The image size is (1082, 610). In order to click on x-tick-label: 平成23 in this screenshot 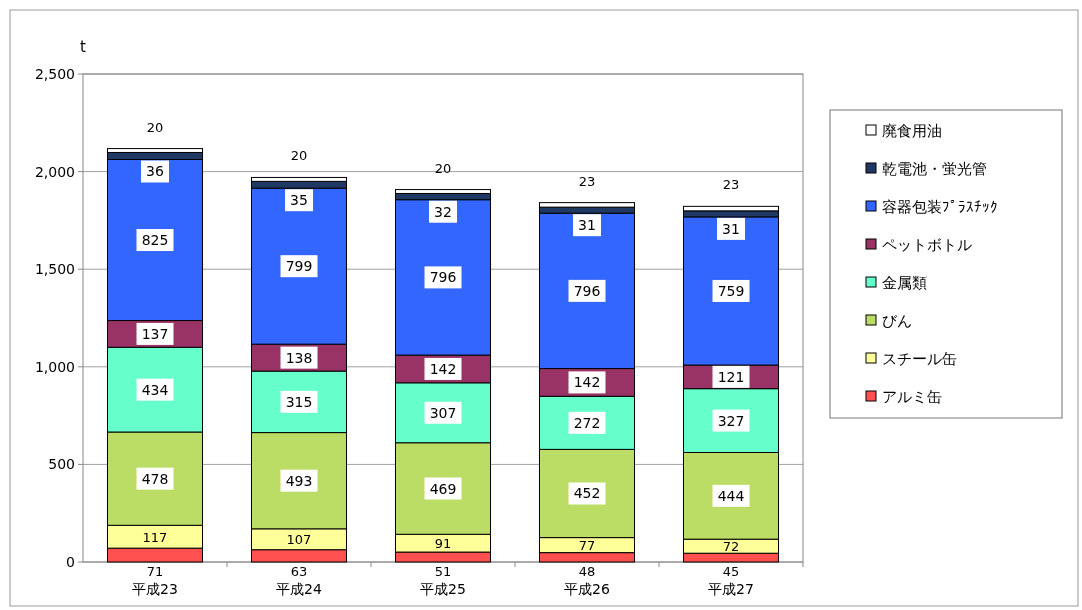, I will do `click(155, 589)`.